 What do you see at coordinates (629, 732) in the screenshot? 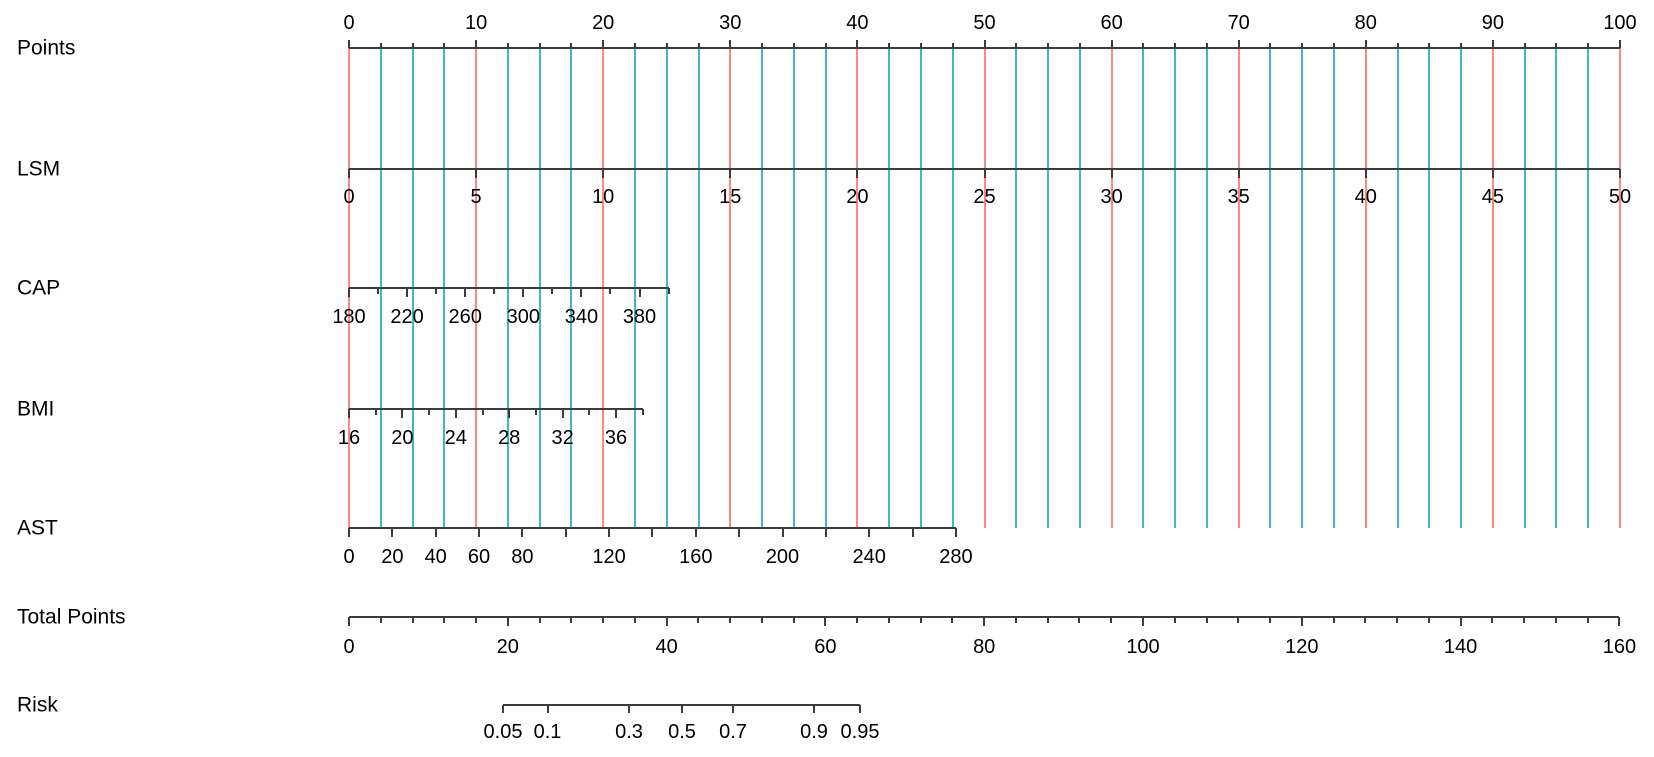
I see `tick-label-risk: 0.3` at bounding box center [629, 732].